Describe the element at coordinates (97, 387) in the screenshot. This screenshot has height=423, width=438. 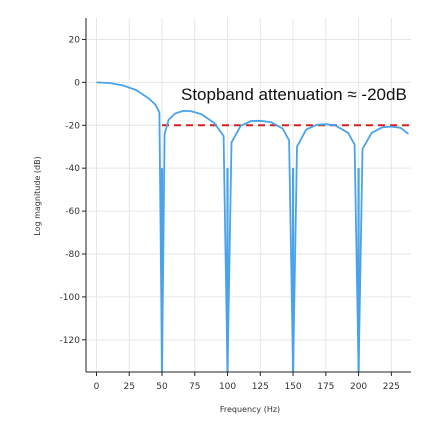
I see `x-tick-label-0: 0` at that location.